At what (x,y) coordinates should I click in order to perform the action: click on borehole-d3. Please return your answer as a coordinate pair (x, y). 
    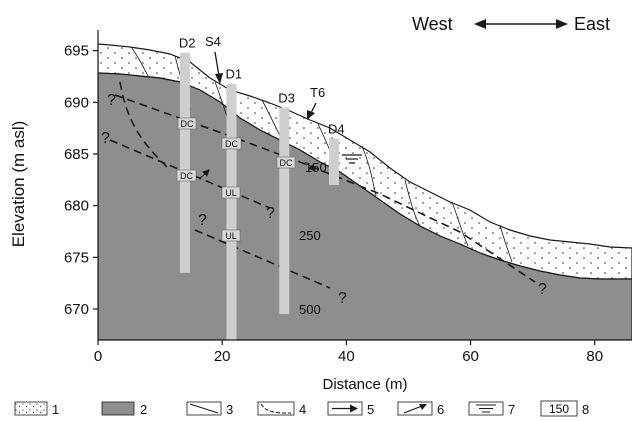
    Looking at the image, I should click on (284, 211).